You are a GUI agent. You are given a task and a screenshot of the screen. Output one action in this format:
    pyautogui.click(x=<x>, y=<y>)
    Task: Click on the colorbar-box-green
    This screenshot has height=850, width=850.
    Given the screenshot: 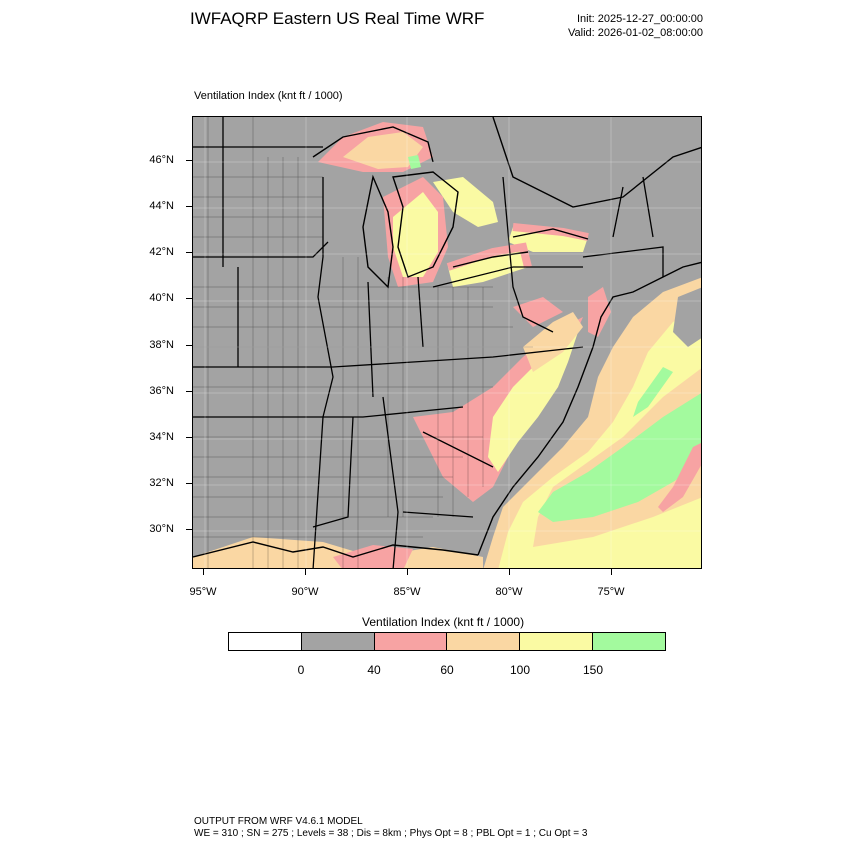 What is the action you would take?
    pyautogui.click(x=629, y=641)
    